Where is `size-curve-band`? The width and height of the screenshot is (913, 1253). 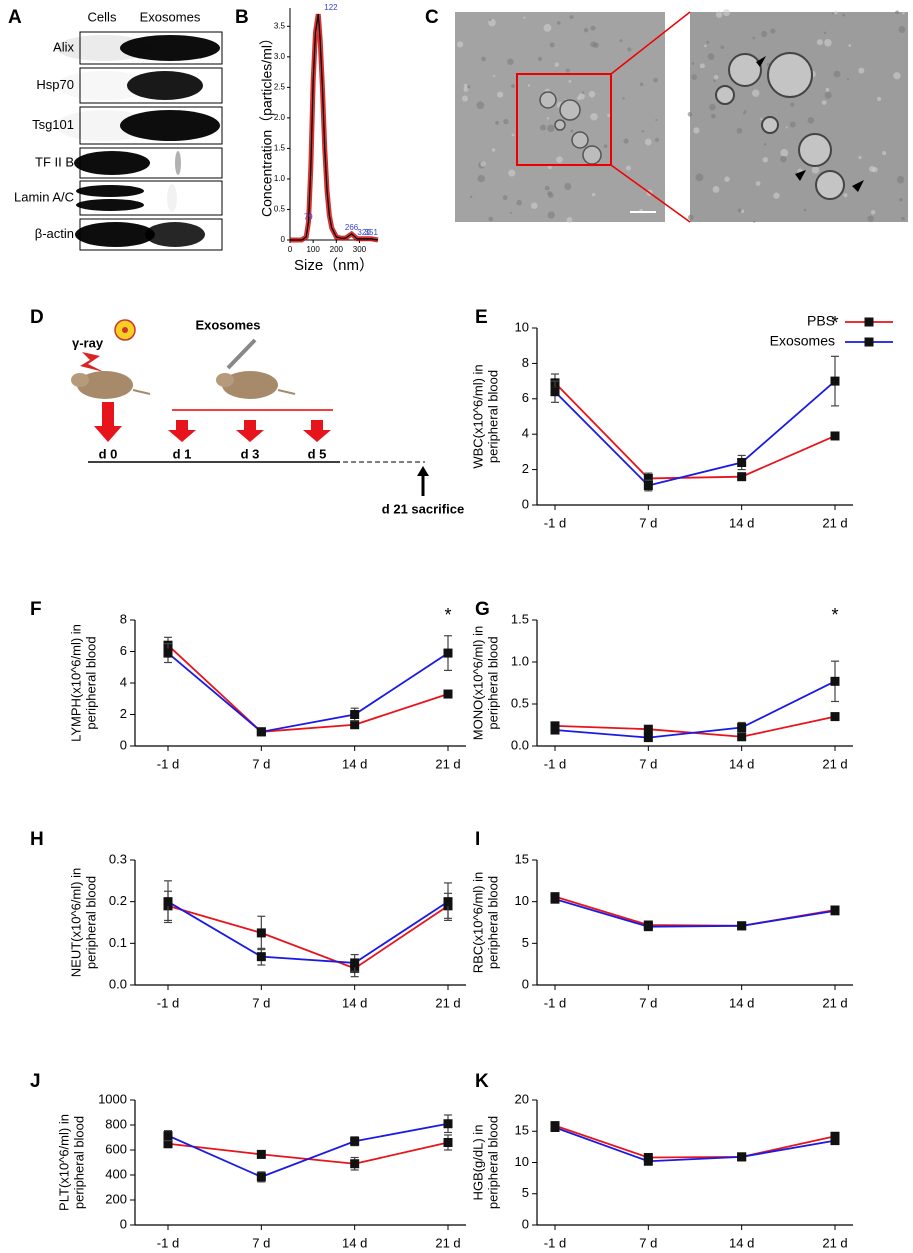
size-curve-band is located at coordinates (334, 128).